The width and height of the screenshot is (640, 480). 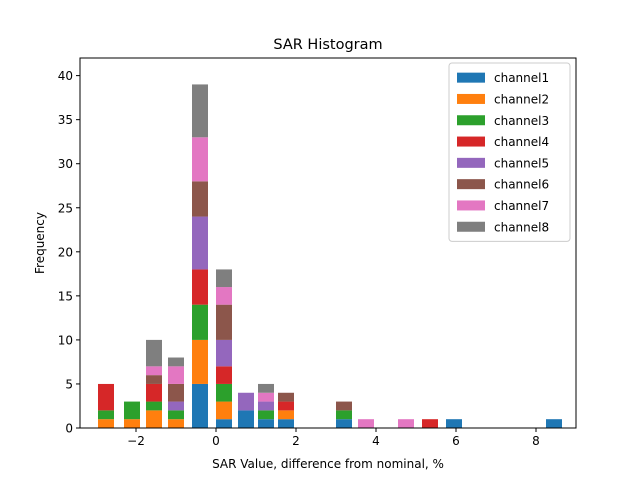 I want to click on y-tick-label: 0, so click(x=69, y=429).